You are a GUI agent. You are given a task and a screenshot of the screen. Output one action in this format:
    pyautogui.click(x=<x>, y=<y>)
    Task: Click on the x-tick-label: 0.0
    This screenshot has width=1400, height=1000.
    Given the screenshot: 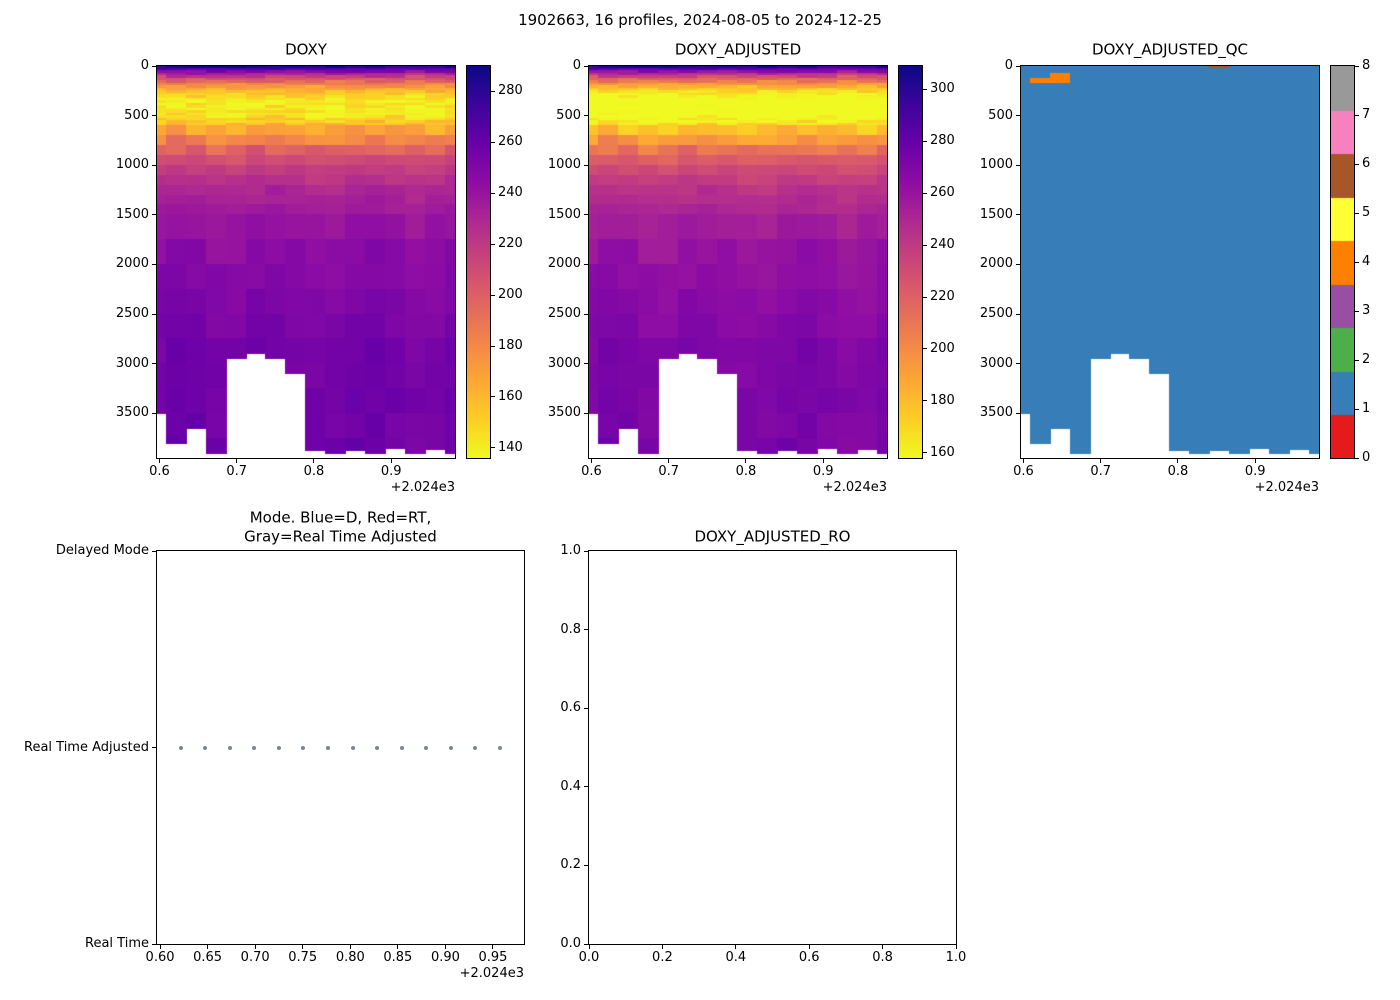 What is the action you would take?
    pyautogui.click(x=589, y=957)
    